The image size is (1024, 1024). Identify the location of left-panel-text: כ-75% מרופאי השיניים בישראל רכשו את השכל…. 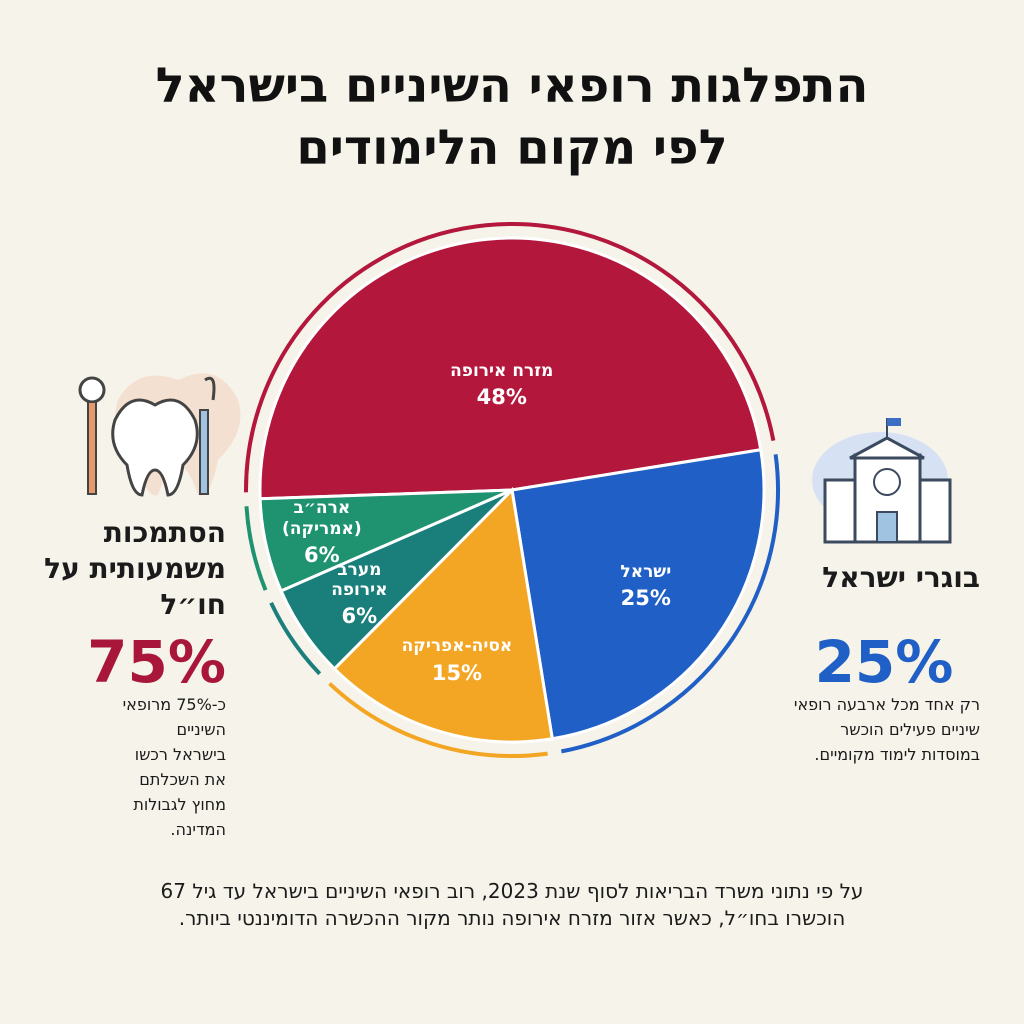
(174, 767).